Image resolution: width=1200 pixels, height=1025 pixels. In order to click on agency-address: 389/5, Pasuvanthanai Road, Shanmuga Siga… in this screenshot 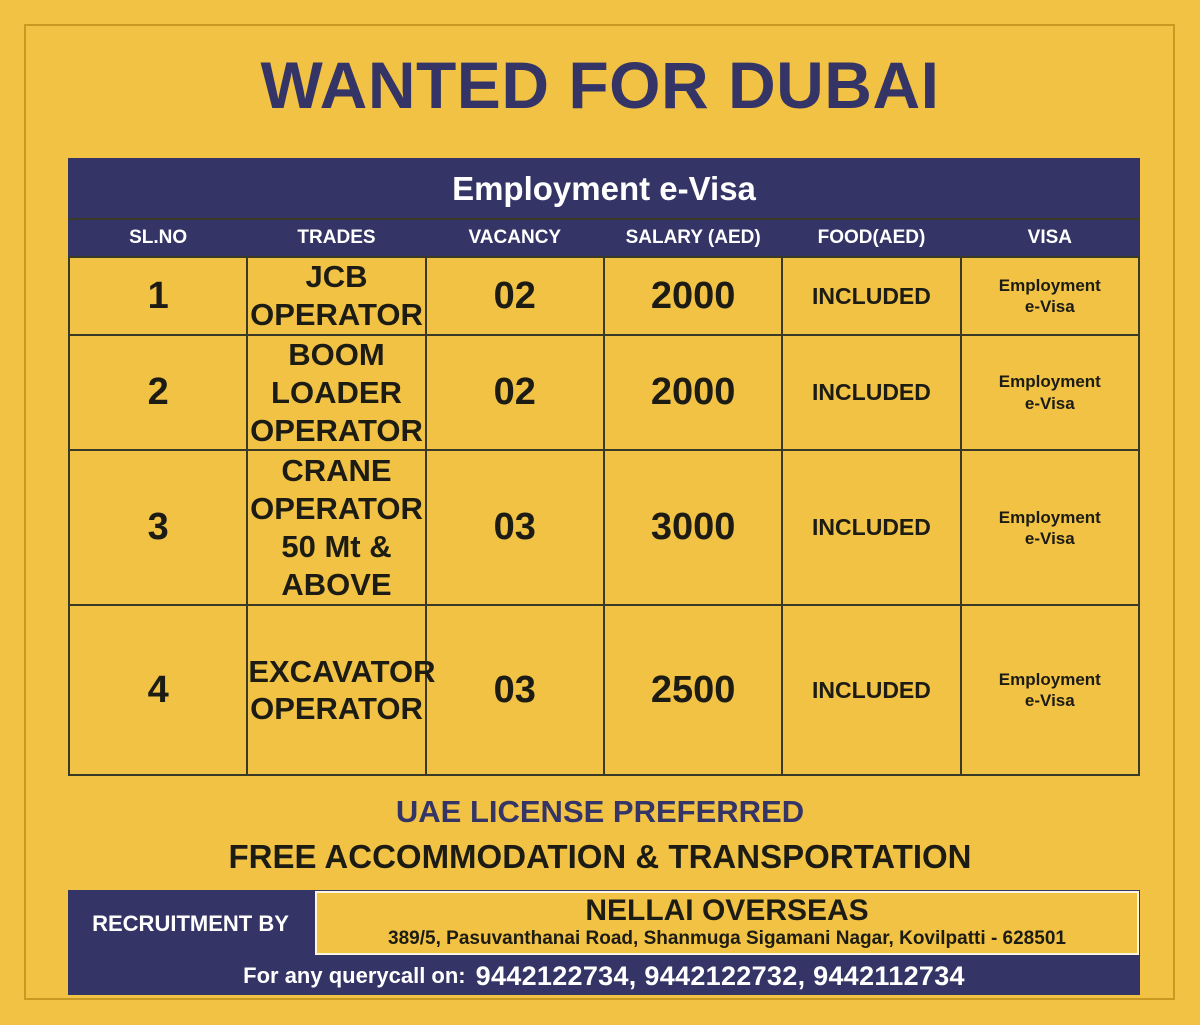, I will do `click(727, 938)`.